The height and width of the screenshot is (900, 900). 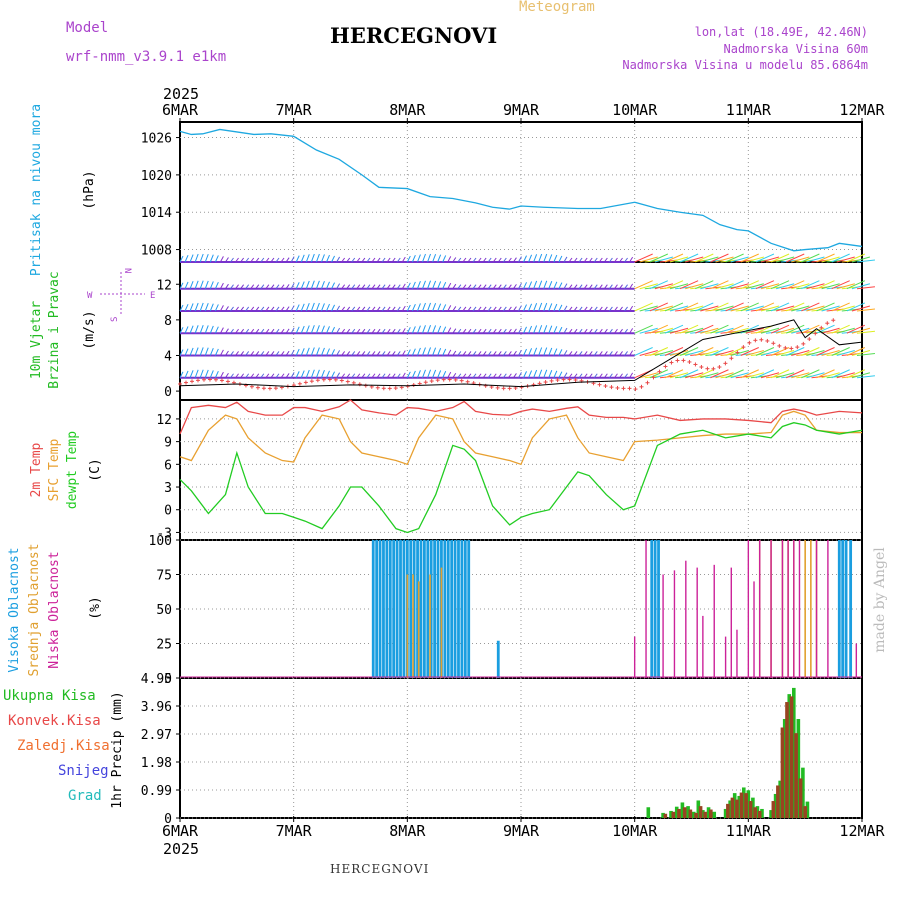 I want to click on time-label-top: 12MAR, so click(x=862, y=110).